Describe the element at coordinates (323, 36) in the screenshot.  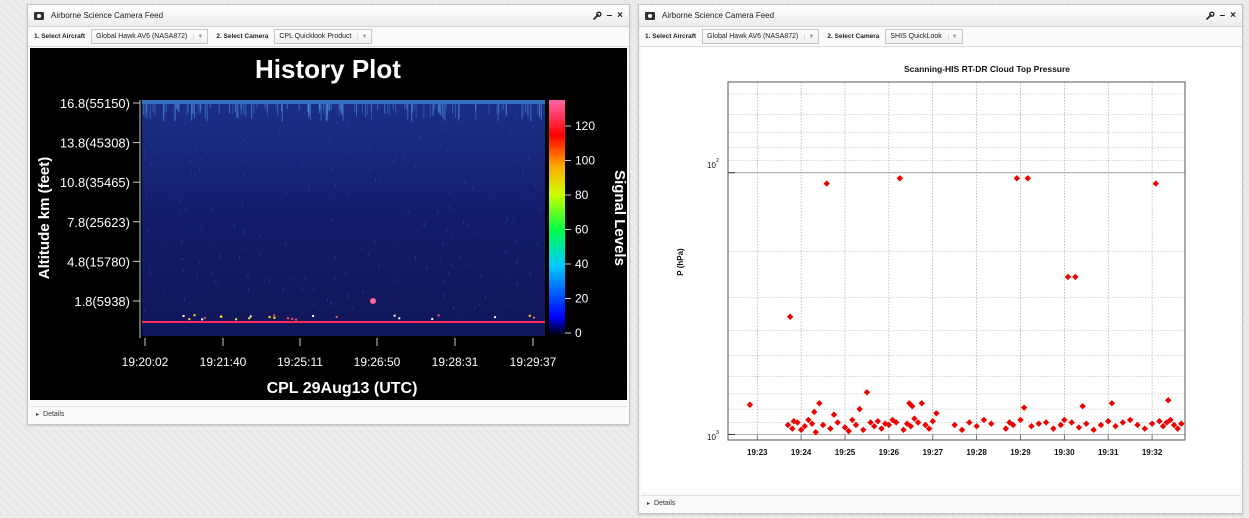
I see `camera-select: CPL Quicklook Product ▼` at that location.